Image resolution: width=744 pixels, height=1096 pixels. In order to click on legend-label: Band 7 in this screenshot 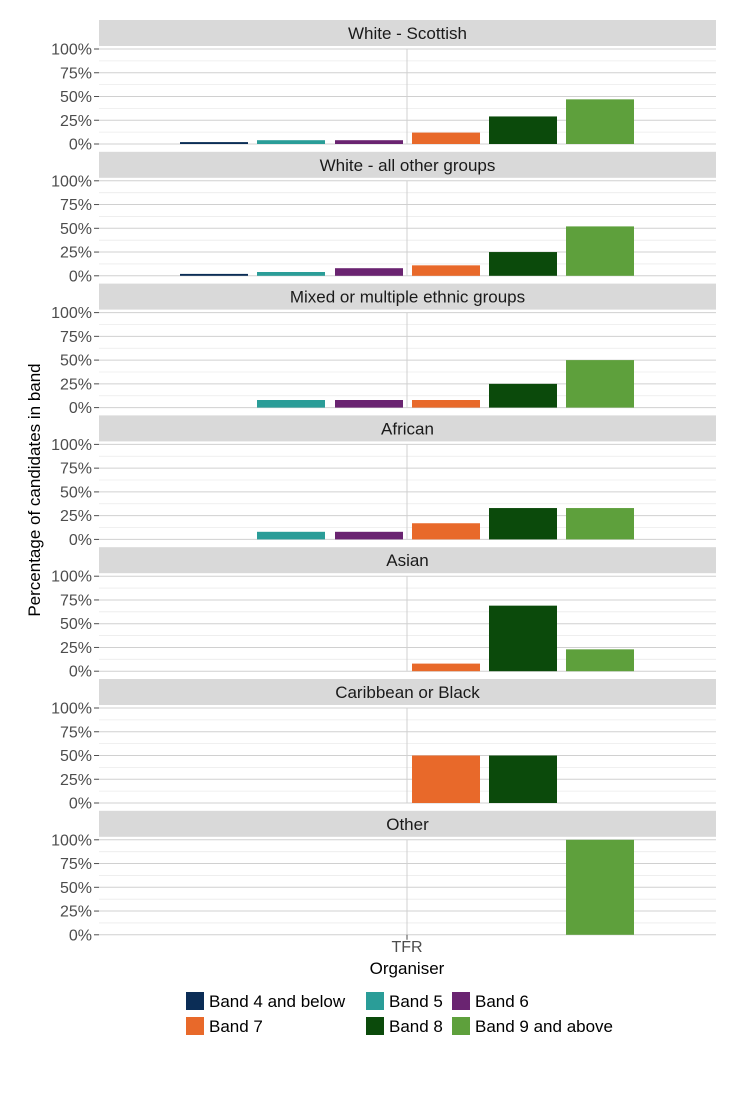, I will do `click(236, 1026)`.